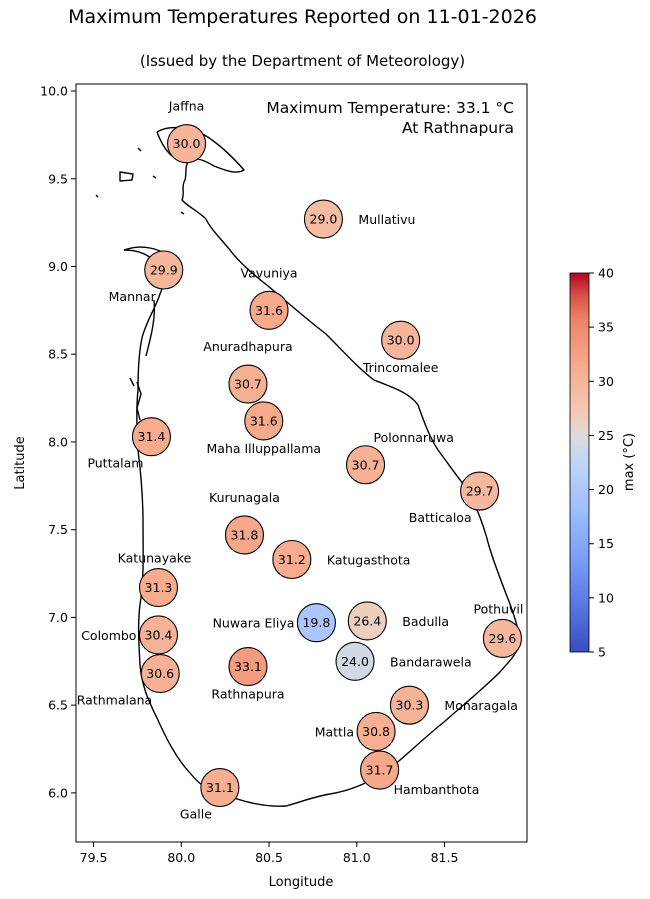  Describe the element at coordinates (58, 617) in the screenshot. I see `y-tick-label: 7.0` at that location.